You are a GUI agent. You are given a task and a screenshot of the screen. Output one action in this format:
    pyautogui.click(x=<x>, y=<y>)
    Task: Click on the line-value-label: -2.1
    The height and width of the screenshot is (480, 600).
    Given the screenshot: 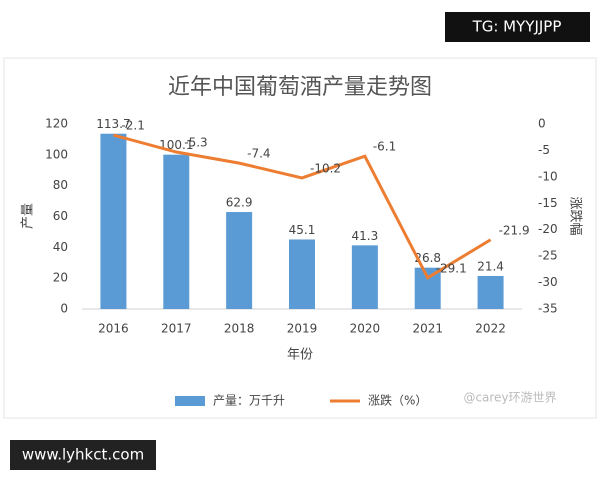 What is the action you would take?
    pyautogui.click(x=132, y=126)
    